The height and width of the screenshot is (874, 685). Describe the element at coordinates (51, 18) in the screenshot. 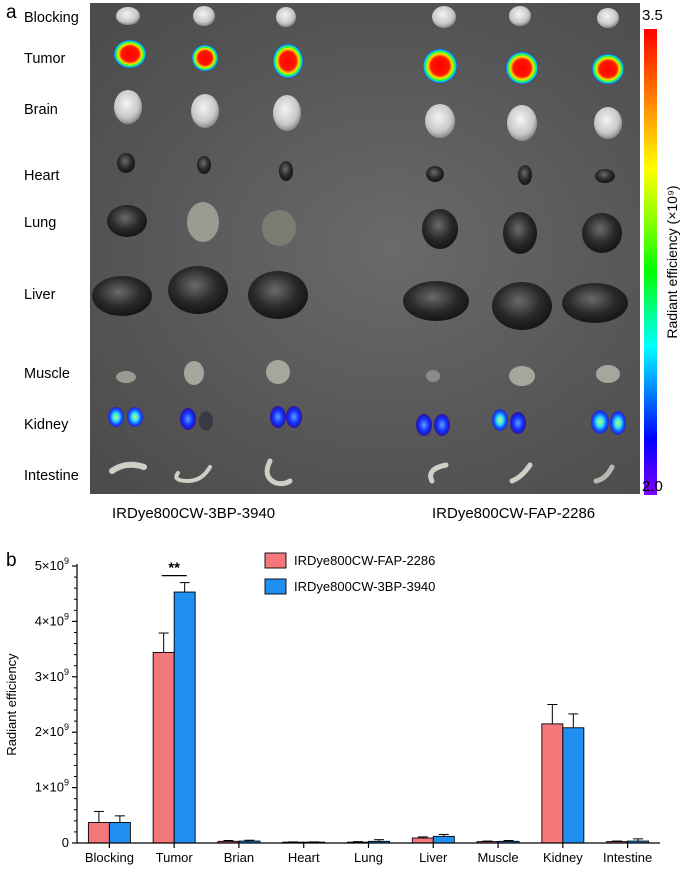

I see `organ-label-blocking: Blocking` at that location.